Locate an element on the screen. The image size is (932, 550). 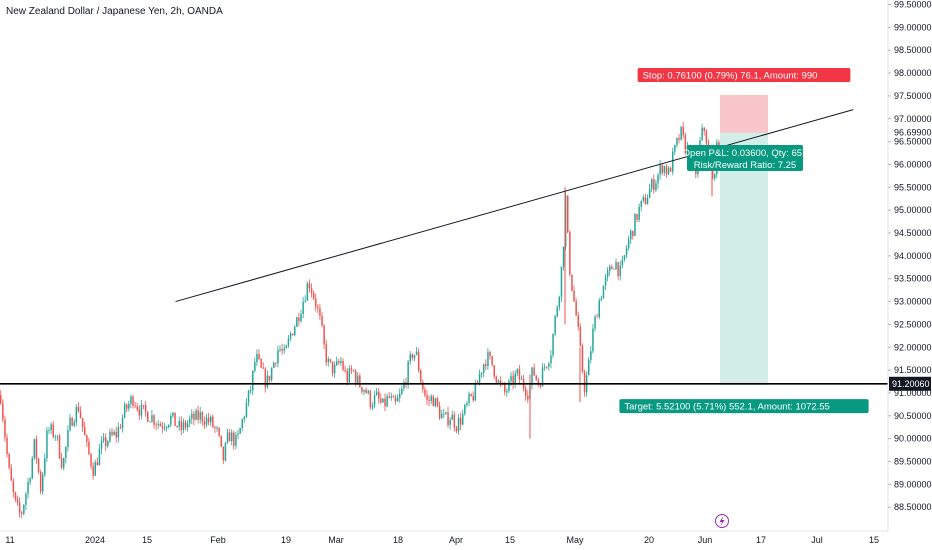
x-tick-label: Feb is located at coordinates (218, 540).